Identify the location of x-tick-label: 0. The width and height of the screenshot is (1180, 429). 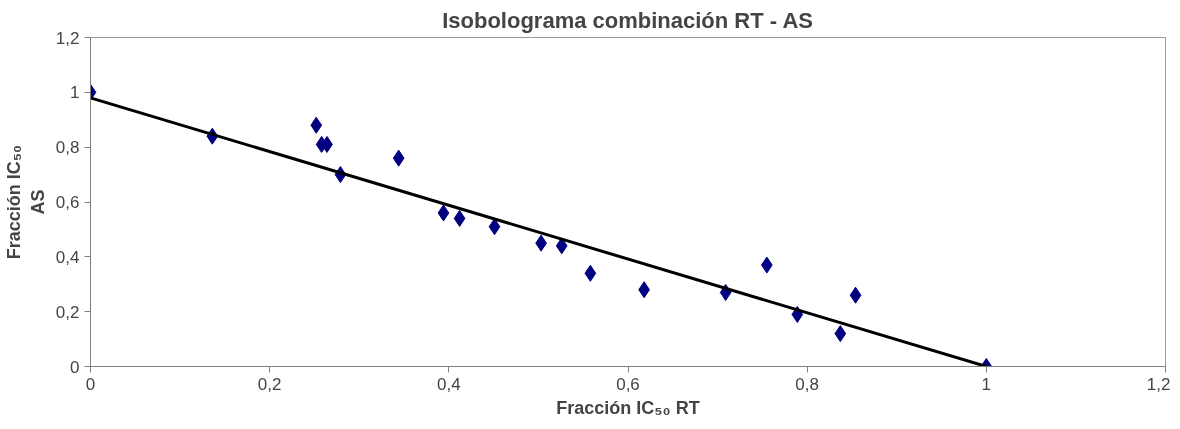
(90, 384).